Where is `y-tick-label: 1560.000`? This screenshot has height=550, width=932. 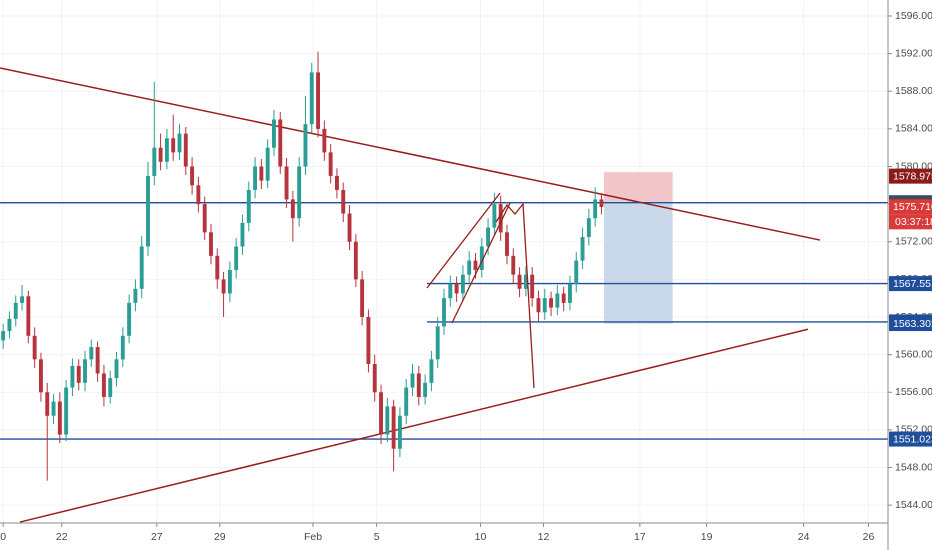
y-tick-label: 1560.000 is located at coordinates (913, 354).